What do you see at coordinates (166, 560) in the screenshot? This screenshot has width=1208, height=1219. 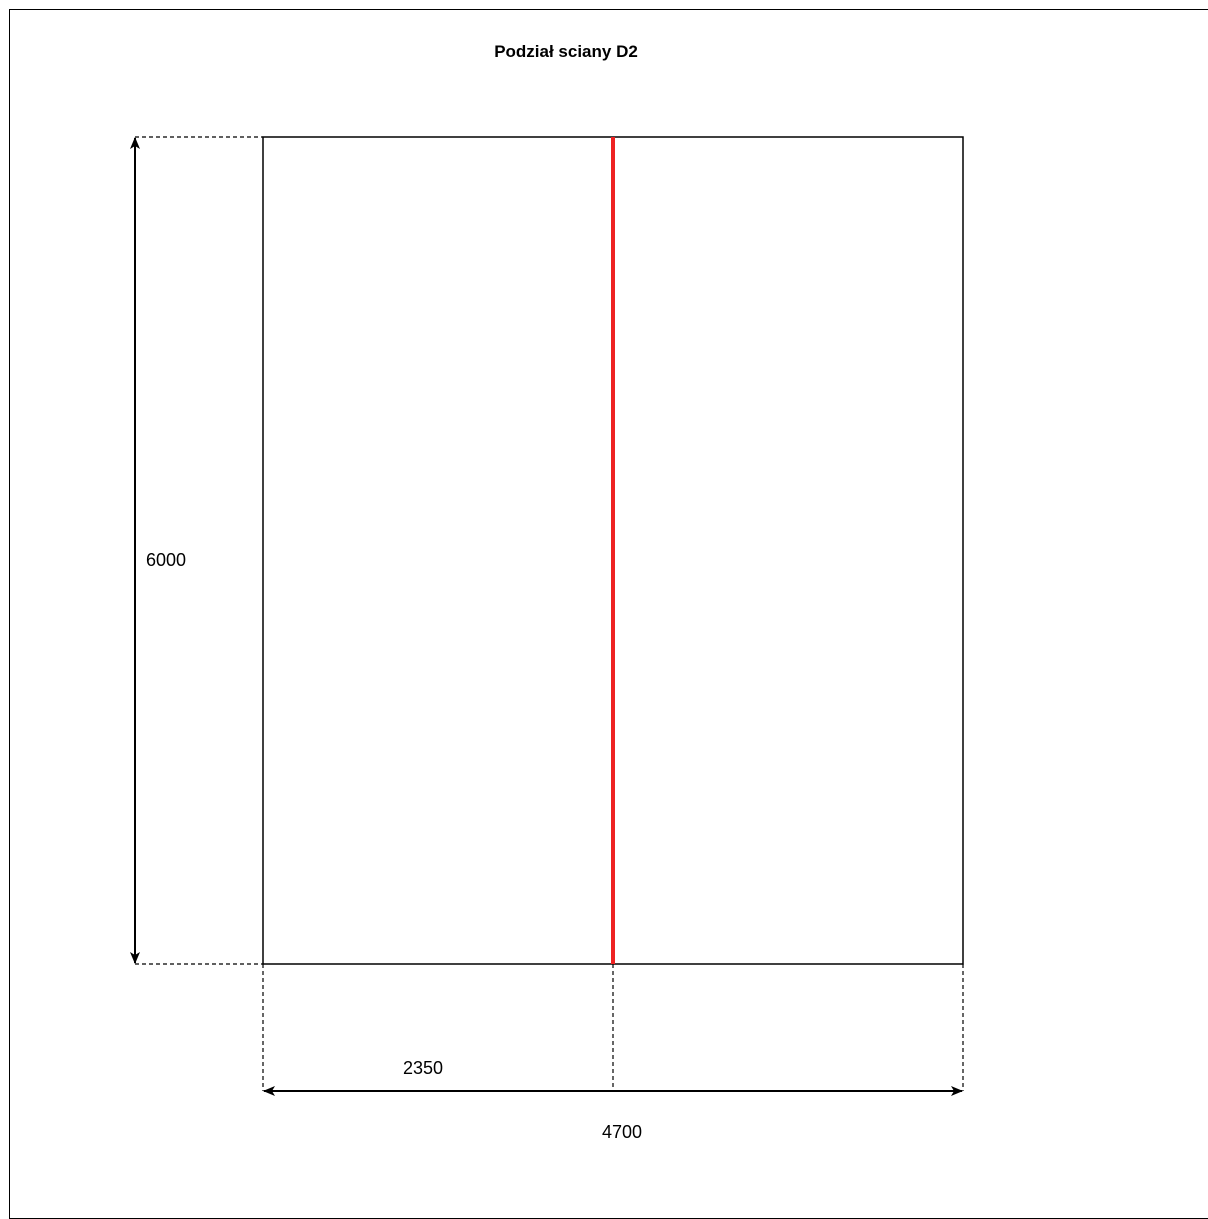 I see `height-label: 6000` at bounding box center [166, 560].